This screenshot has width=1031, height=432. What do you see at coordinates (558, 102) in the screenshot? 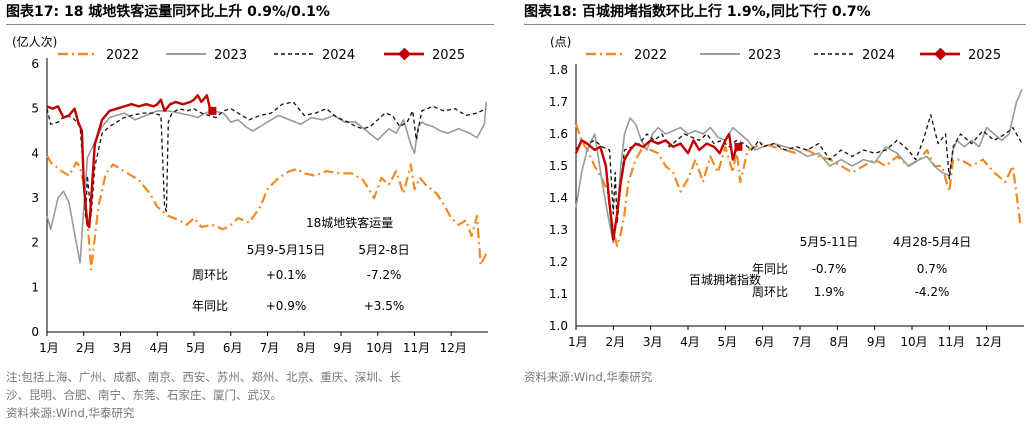
I see `y-tick-label: 1.7` at bounding box center [558, 102].